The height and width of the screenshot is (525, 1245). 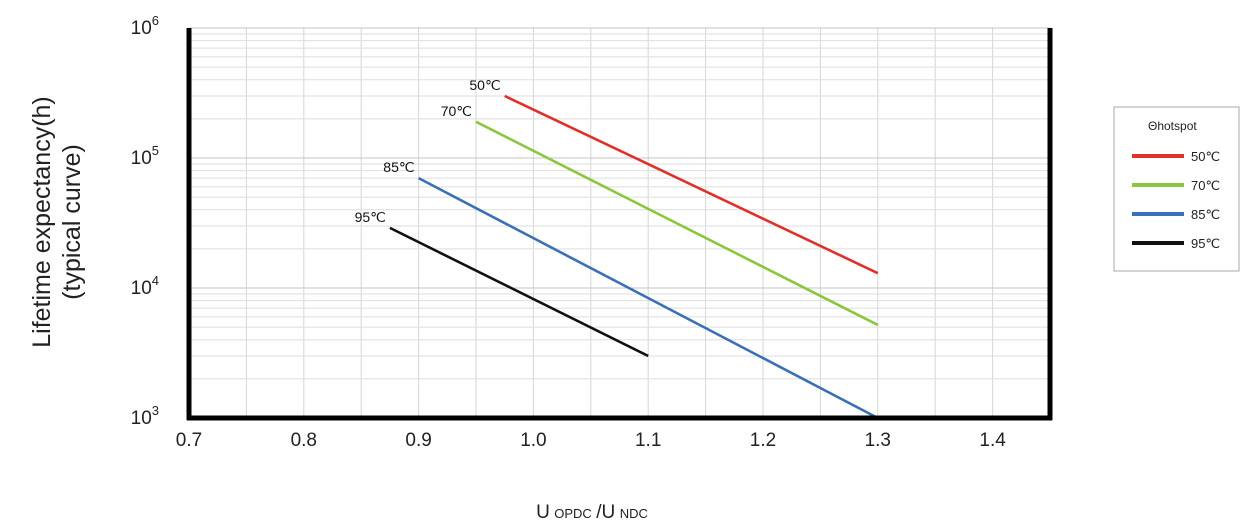 What do you see at coordinates (145, 416) in the screenshot?
I see `y-tick-label: 10³` at bounding box center [145, 416].